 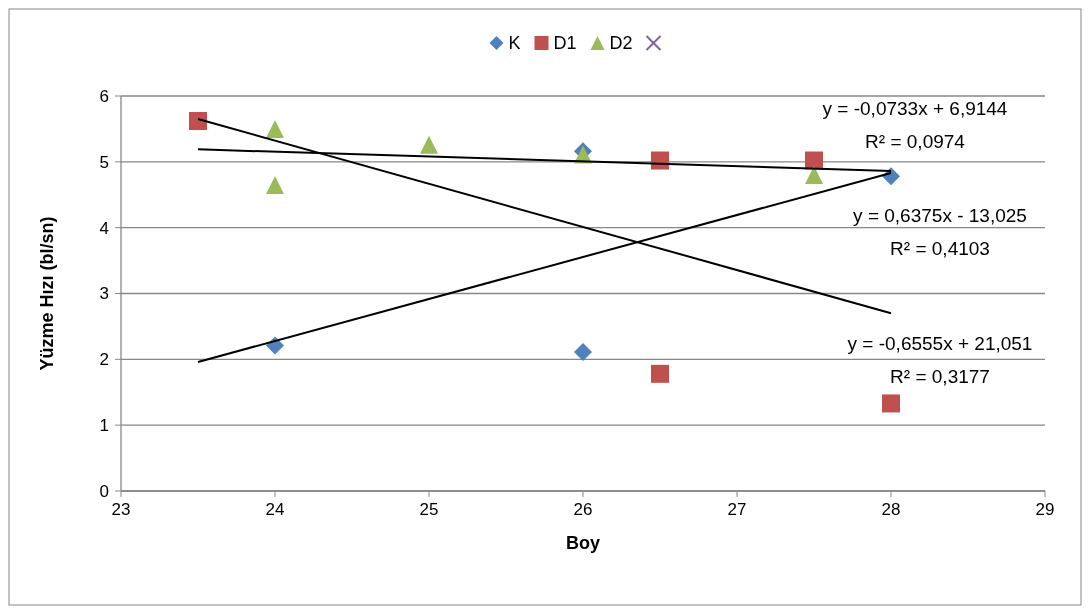 I want to click on y-tick-label: 4, so click(x=104, y=228).